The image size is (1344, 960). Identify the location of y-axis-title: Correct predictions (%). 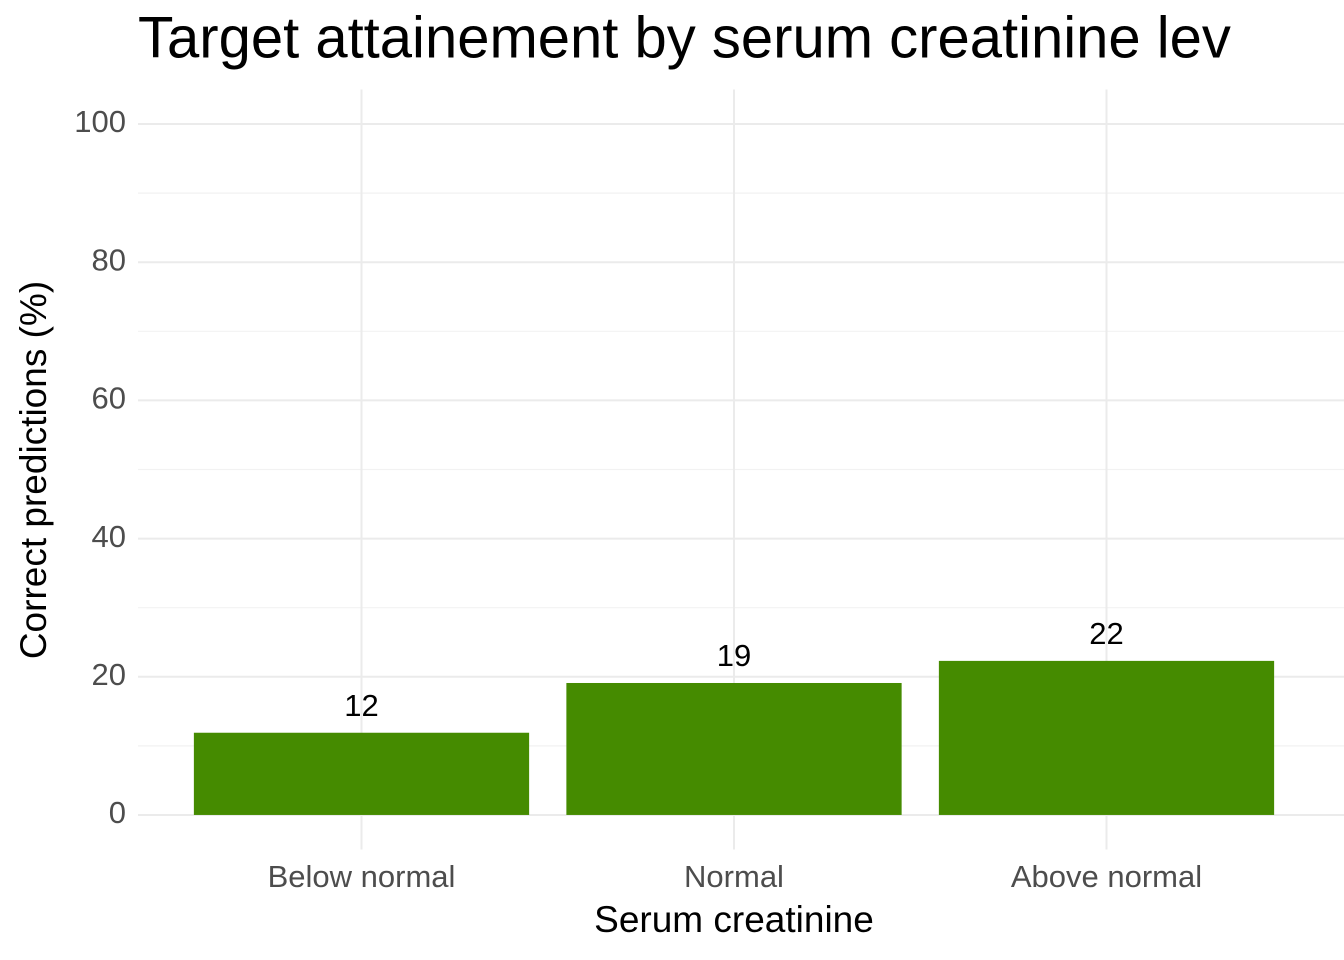
(33, 470).